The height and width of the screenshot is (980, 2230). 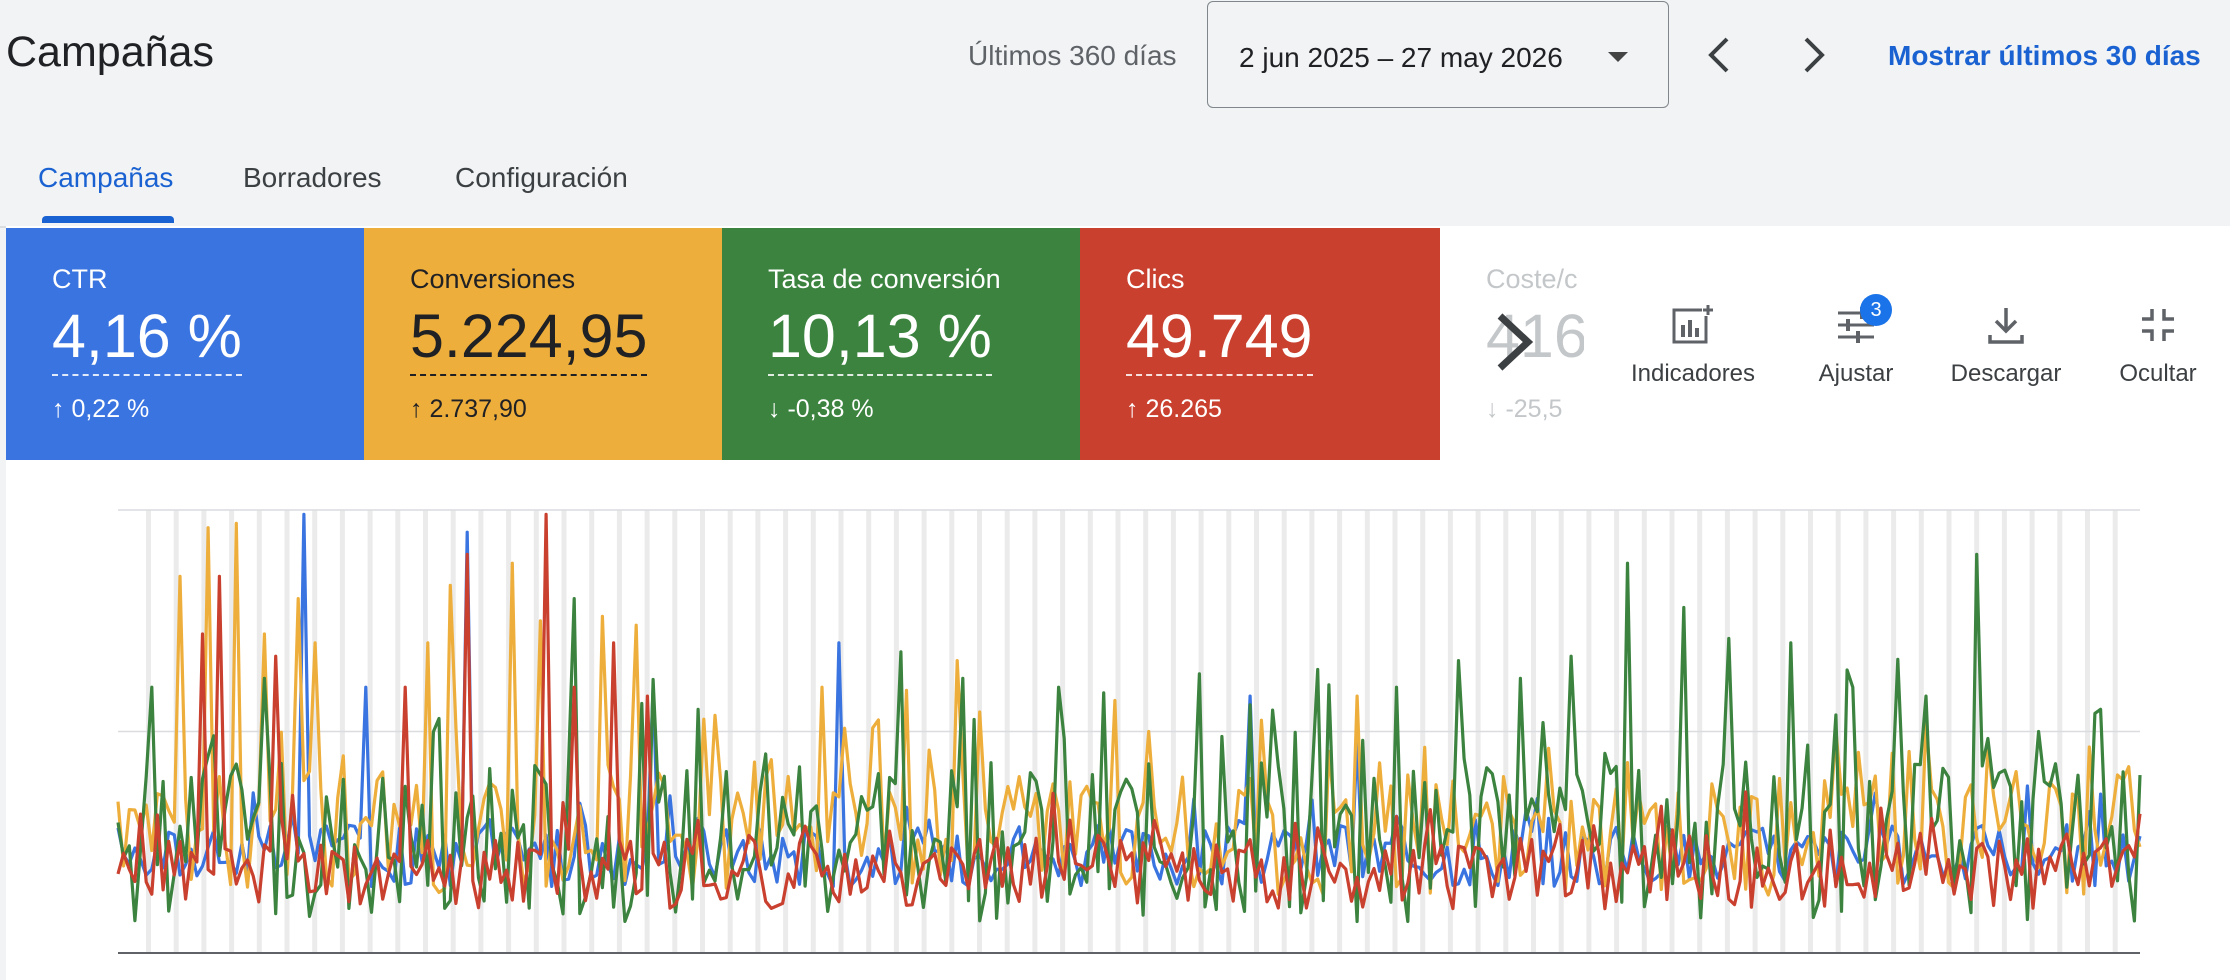 I want to click on kpi-card-conversions: Conversiones 5.224,95 ↑ 2.737,90, so click(x=543, y=344).